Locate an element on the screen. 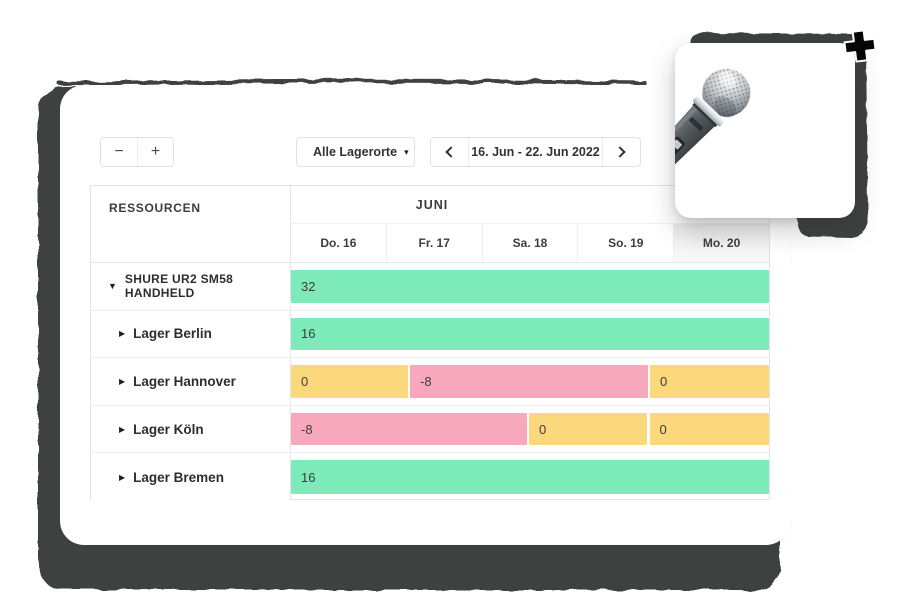 This screenshot has width=900, height=600. table-row: ▼ SHURE UR2 SM58 HANDHELD 32 is located at coordinates (430, 287).